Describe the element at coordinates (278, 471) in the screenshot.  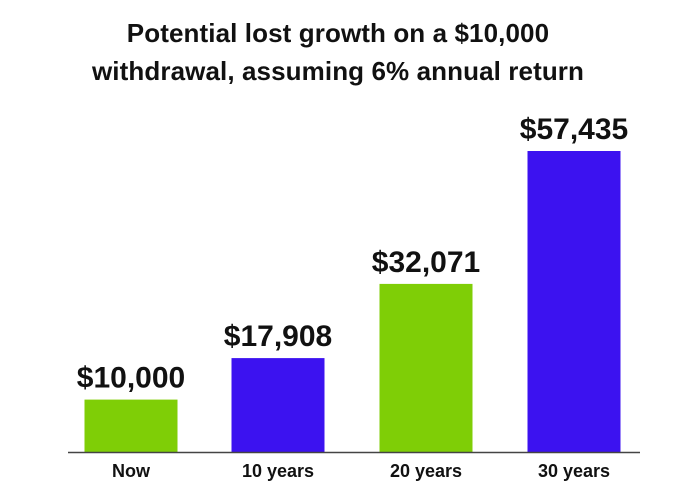
I see `x-tick-label: 10 years` at that location.